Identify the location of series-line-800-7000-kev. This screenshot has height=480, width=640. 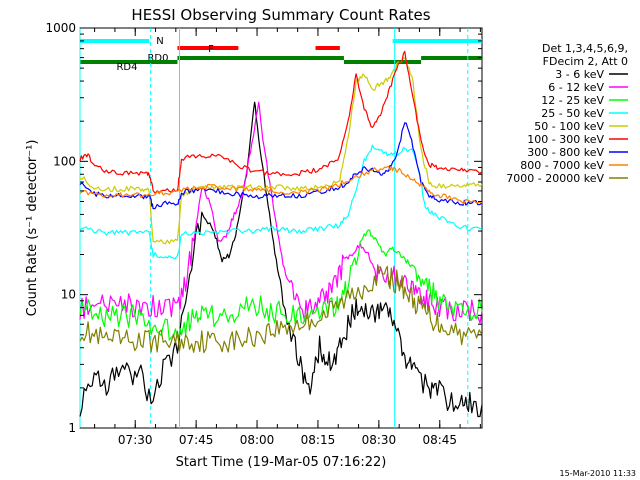
(281, 185).